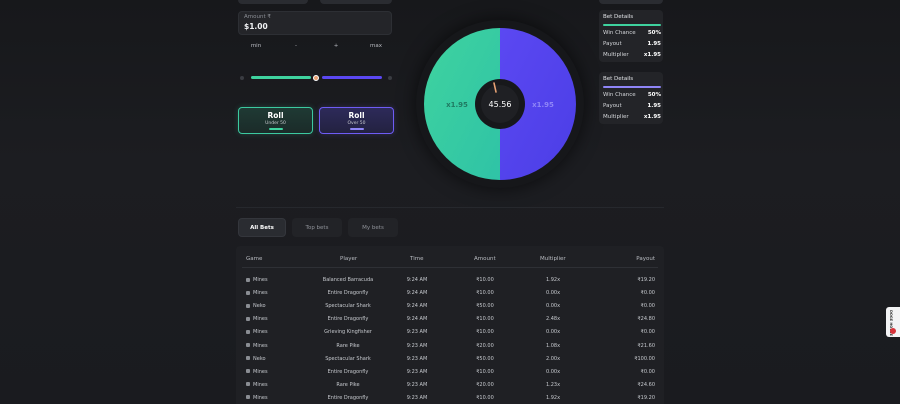 The height and width of the screenshot is (404, 900). I want to click on cell-payout: ₹24.60, so click(646, 384).